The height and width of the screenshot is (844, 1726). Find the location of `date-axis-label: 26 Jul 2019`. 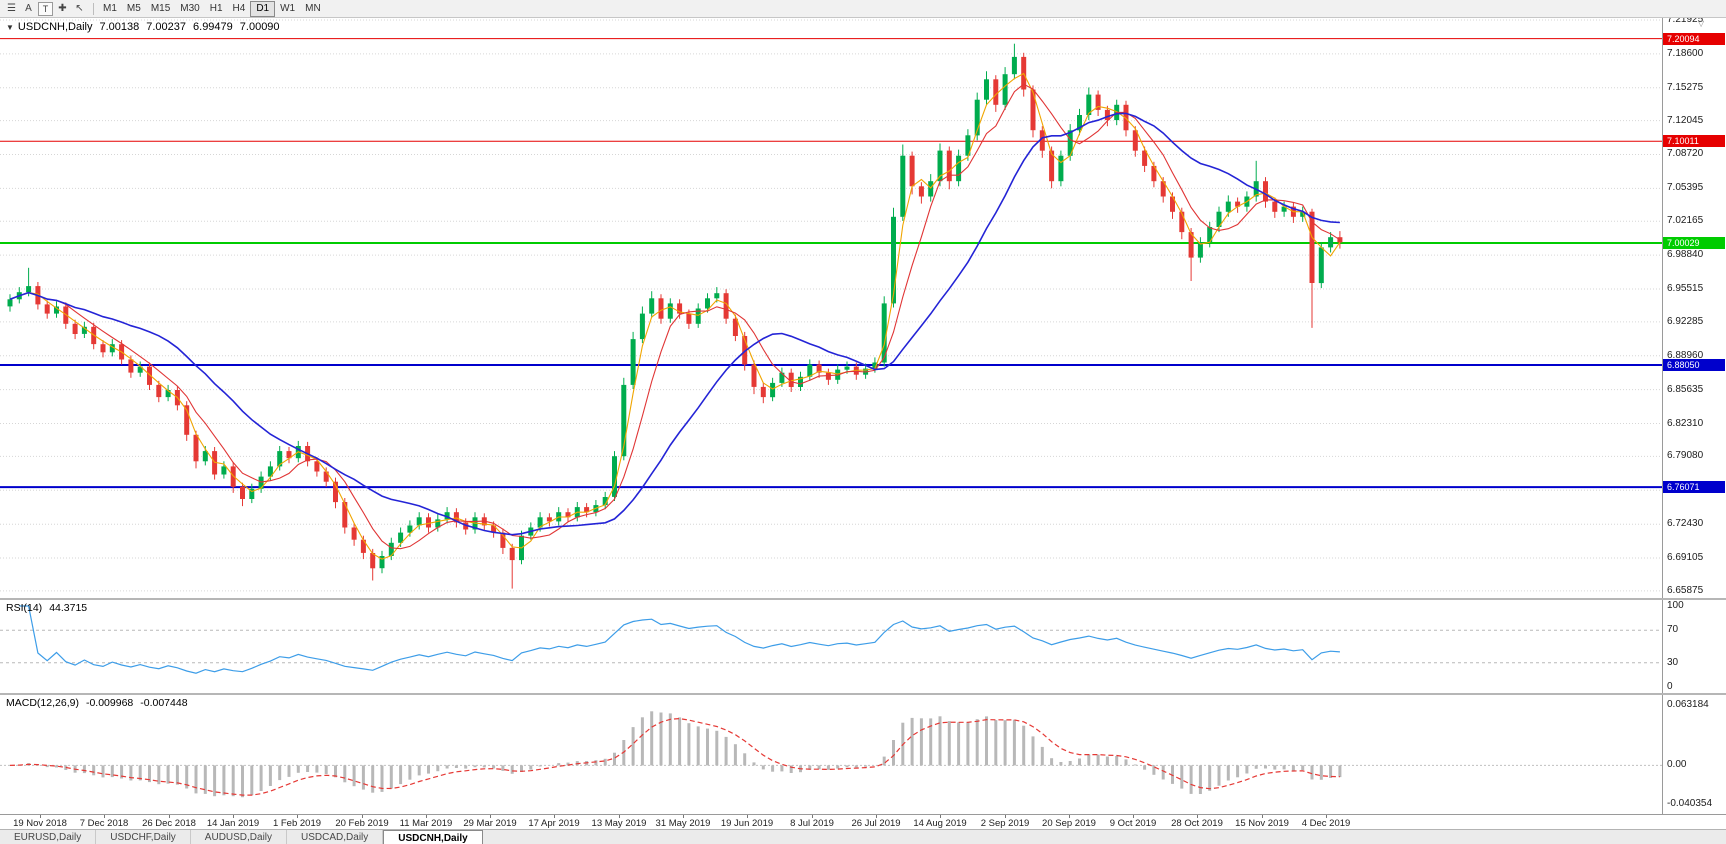

date-axis-label: 26 Jul 2019 is located at coordinates (876, 823).